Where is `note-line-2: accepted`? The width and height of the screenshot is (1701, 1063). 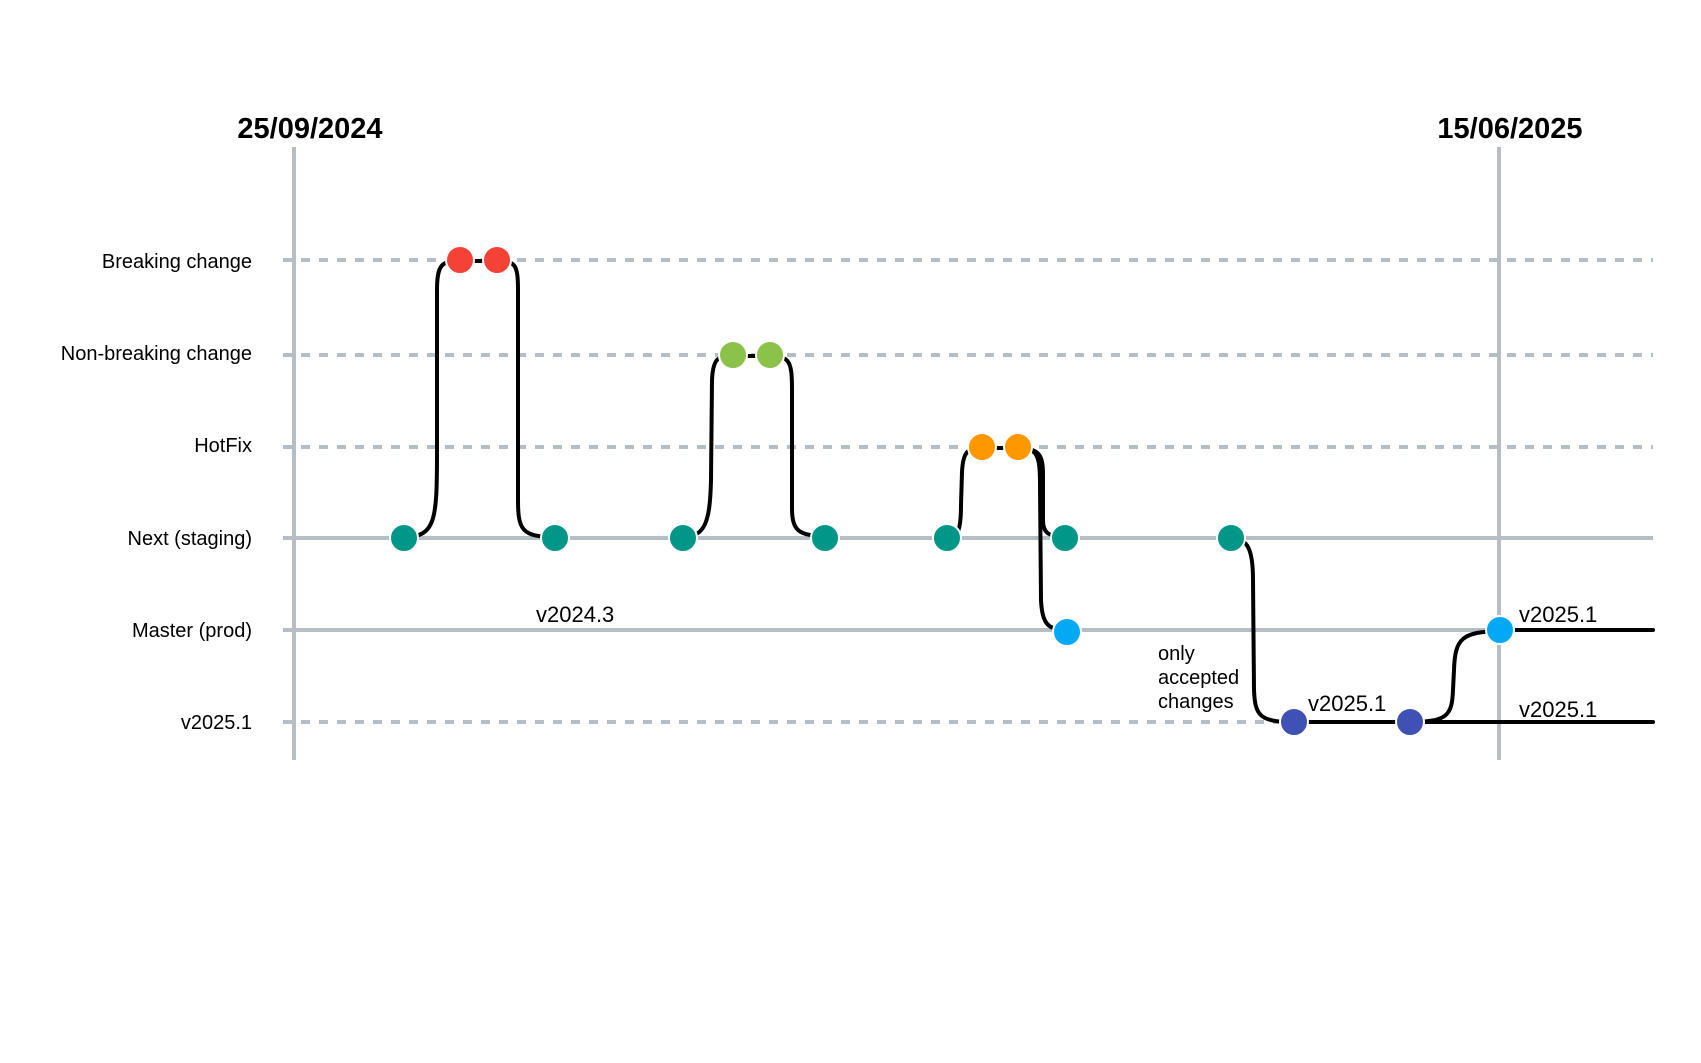
note-line-2: accepted is located at coordinates (1198, 678).